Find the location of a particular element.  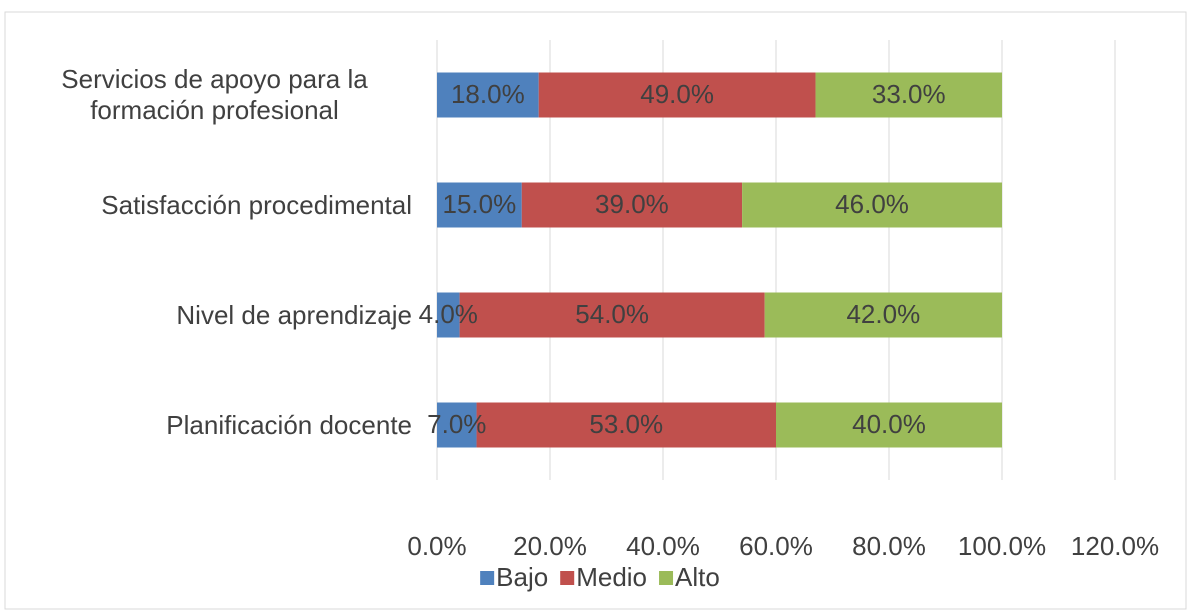

data-label: 33.0% is located at coordinates (909, 94).